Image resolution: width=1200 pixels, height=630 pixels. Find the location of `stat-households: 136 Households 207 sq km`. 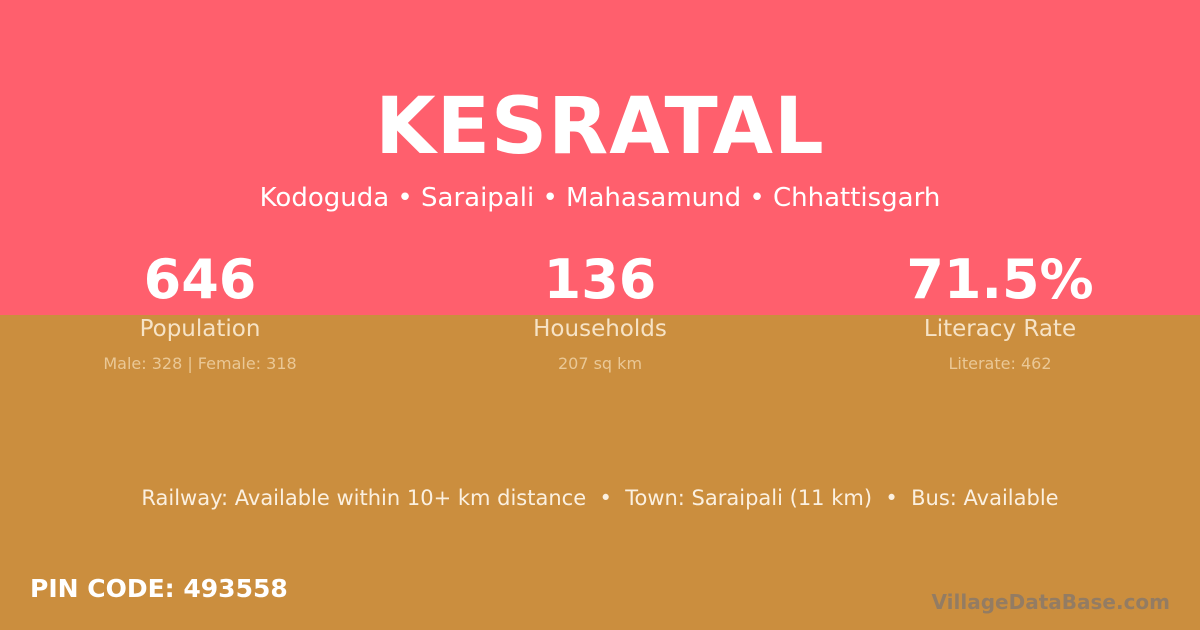

stat-households: 136 Households 207 sq km is located at coordinates (600, 310).